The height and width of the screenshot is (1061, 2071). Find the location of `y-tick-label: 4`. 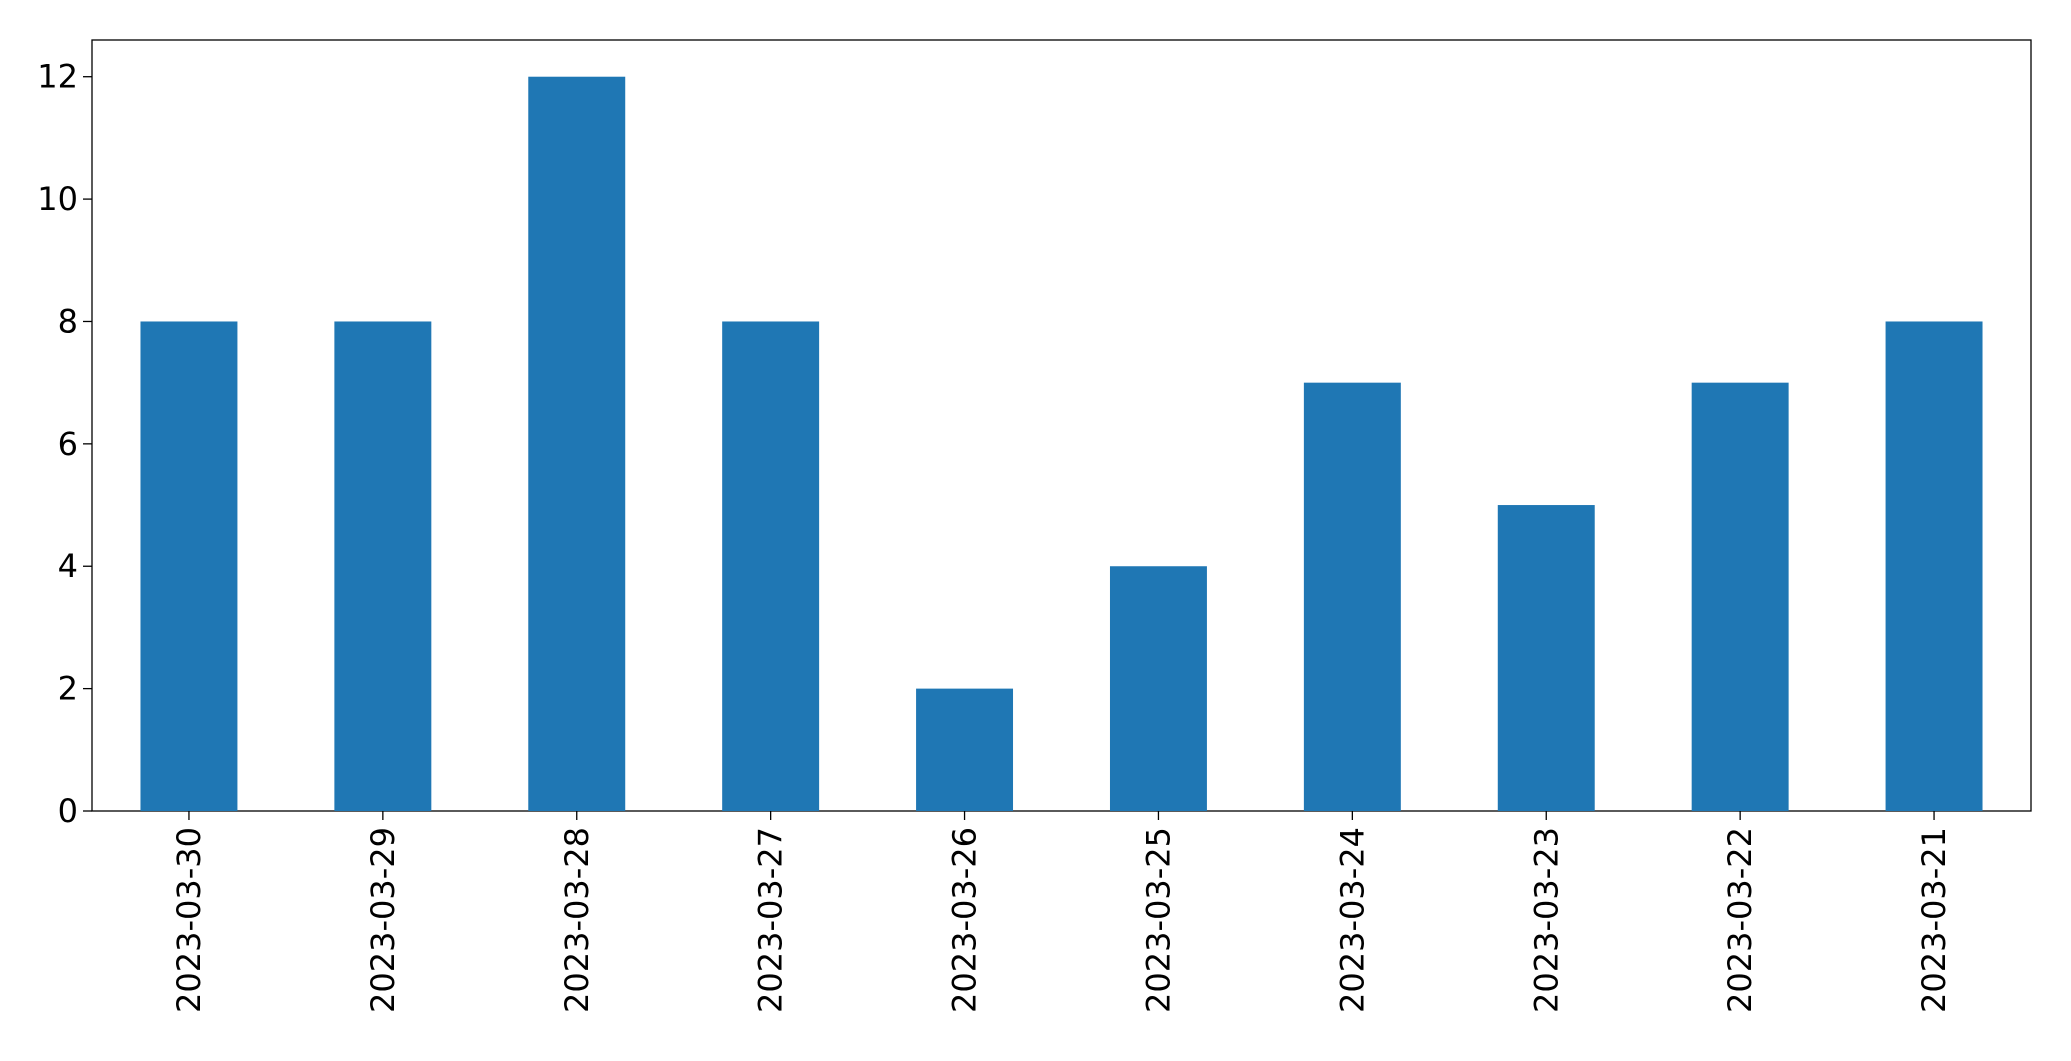

y-tick-label: 4 is located at coordinates (68, 566).